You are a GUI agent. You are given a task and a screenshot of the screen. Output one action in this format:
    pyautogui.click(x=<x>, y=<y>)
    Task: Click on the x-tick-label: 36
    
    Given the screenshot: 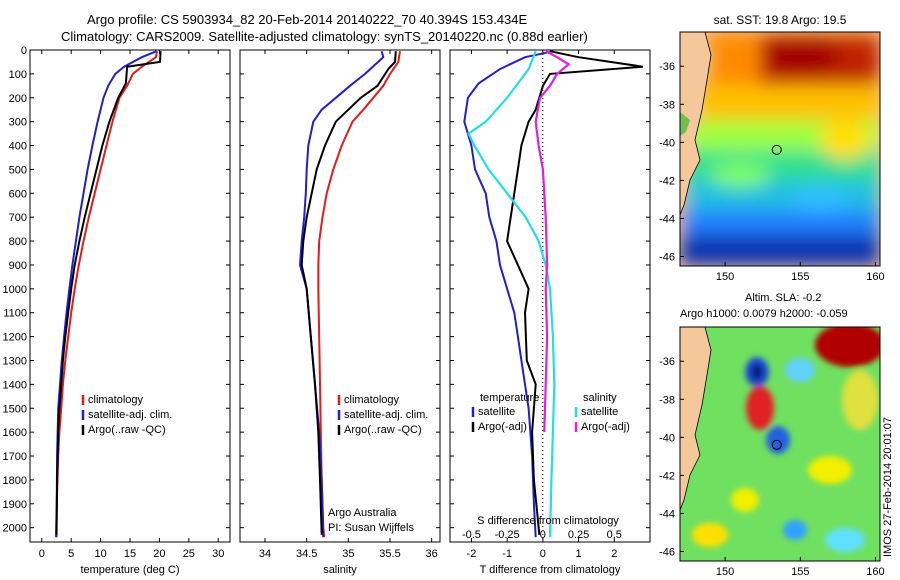 What is the action you would take?
    pyautogui.click(x=432, y=554)
    